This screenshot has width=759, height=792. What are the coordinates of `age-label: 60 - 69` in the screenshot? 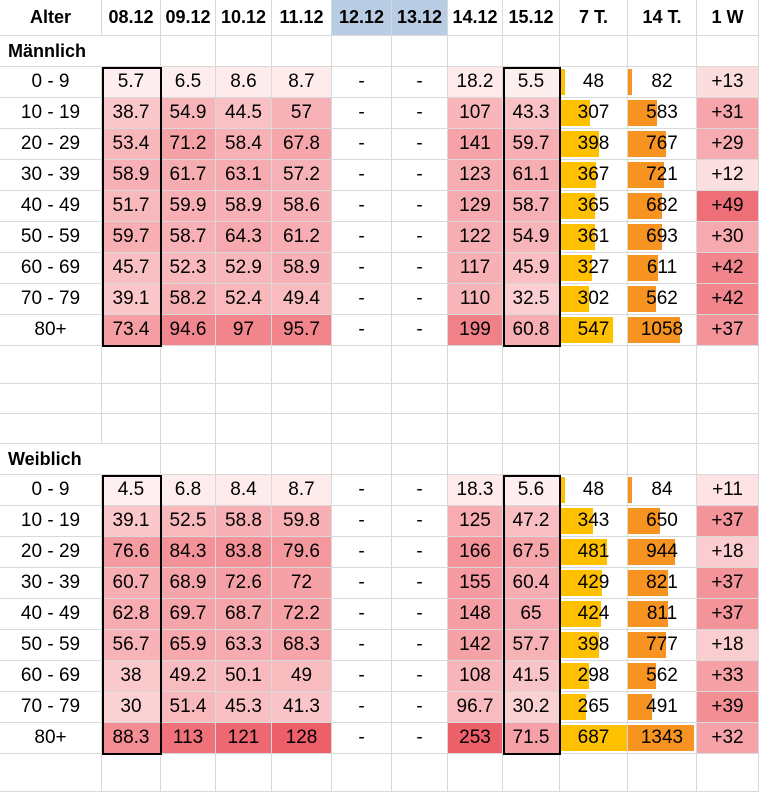 It's located at (51, 268).